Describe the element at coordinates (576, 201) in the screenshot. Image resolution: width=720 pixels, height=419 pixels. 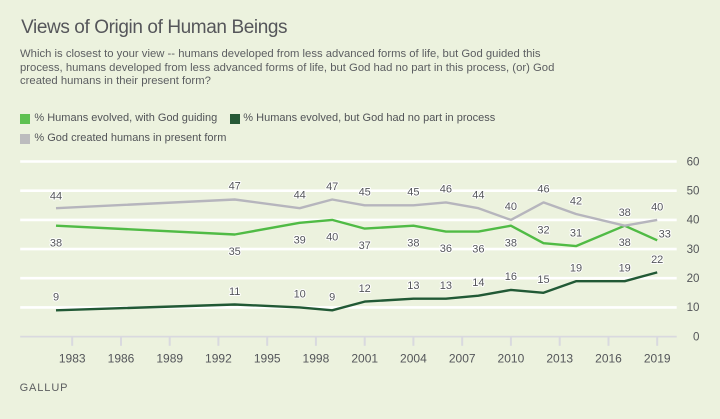
I see `svg-text: 42` at that location.